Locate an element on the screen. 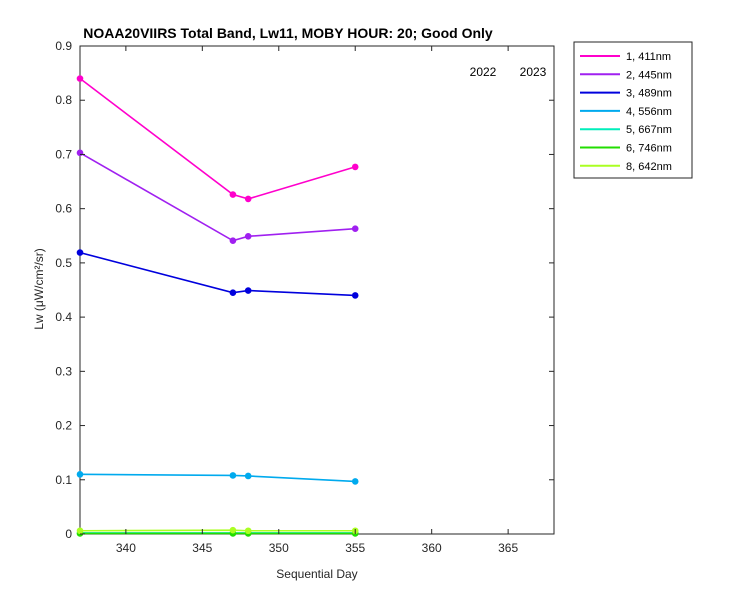 Image resolution: width=750 pixels, height=600 pixels. year-annotation: 2022 is located at coordinates (483, 72).